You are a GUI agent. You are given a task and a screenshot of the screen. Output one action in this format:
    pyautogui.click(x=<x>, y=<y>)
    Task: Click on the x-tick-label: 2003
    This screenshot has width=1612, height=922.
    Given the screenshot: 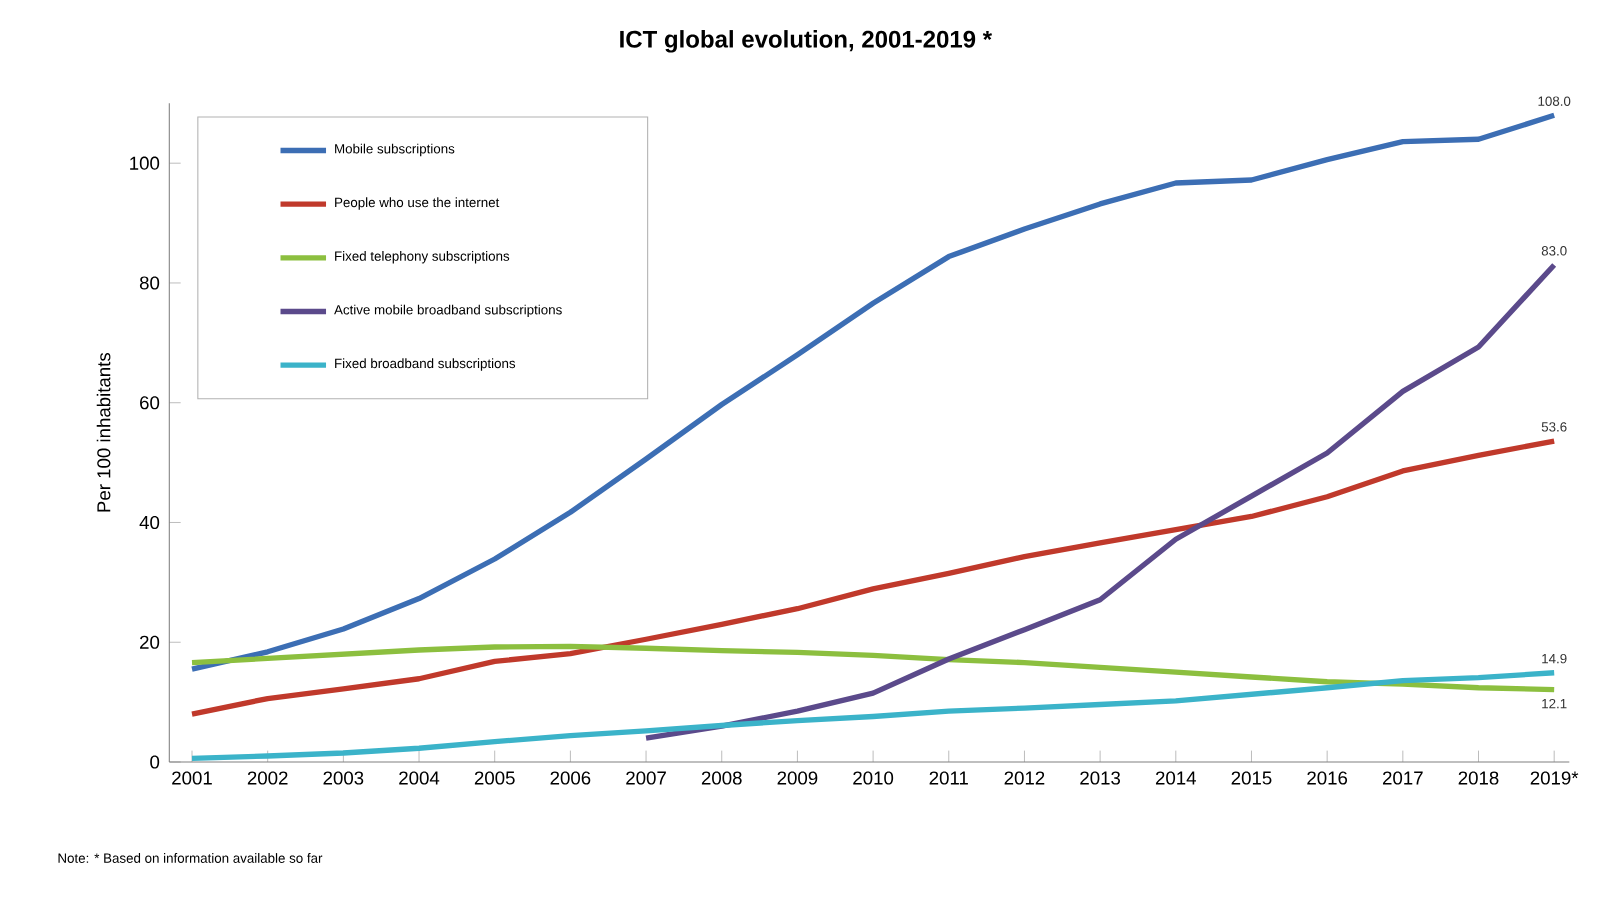 What is the action you would take?
    pyautogui.click(x=343, y=778)
    